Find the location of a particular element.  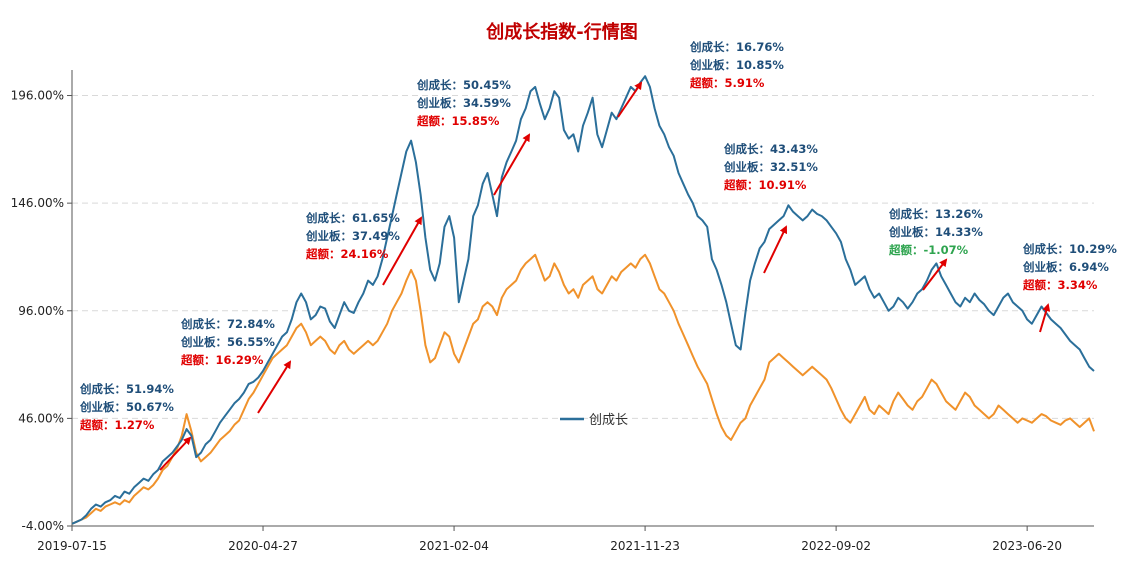

annotation-line: 创业板：14.33% is located at coordinates (935, 232).